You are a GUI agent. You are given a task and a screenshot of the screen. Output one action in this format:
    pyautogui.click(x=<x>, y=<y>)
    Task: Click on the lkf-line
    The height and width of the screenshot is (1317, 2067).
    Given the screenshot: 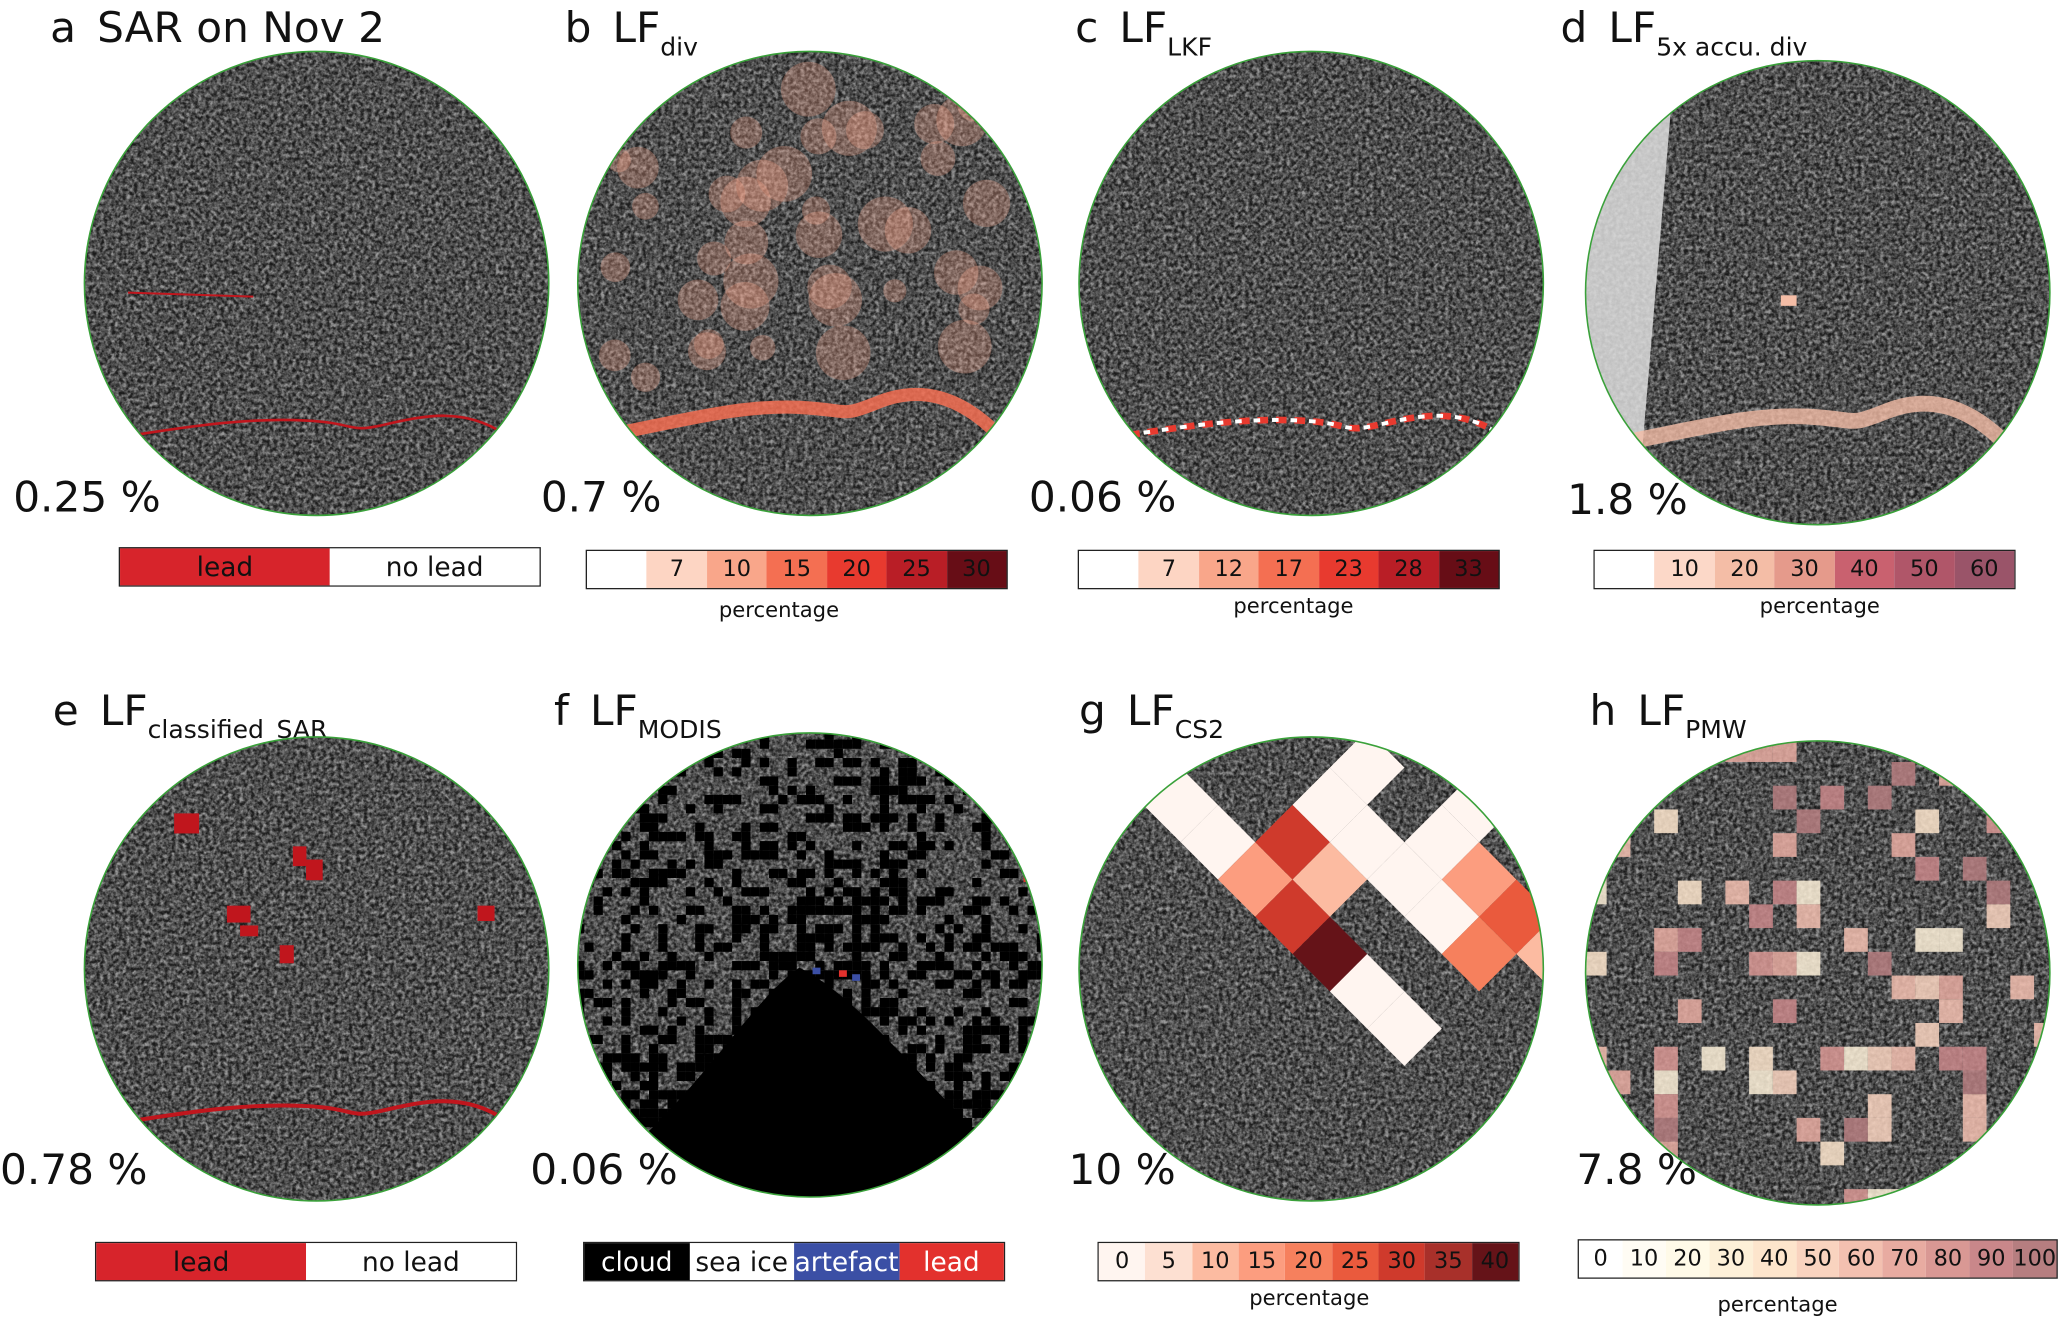 What is the action you would take?
    pyautogui.click(x=1314, y=425)
    